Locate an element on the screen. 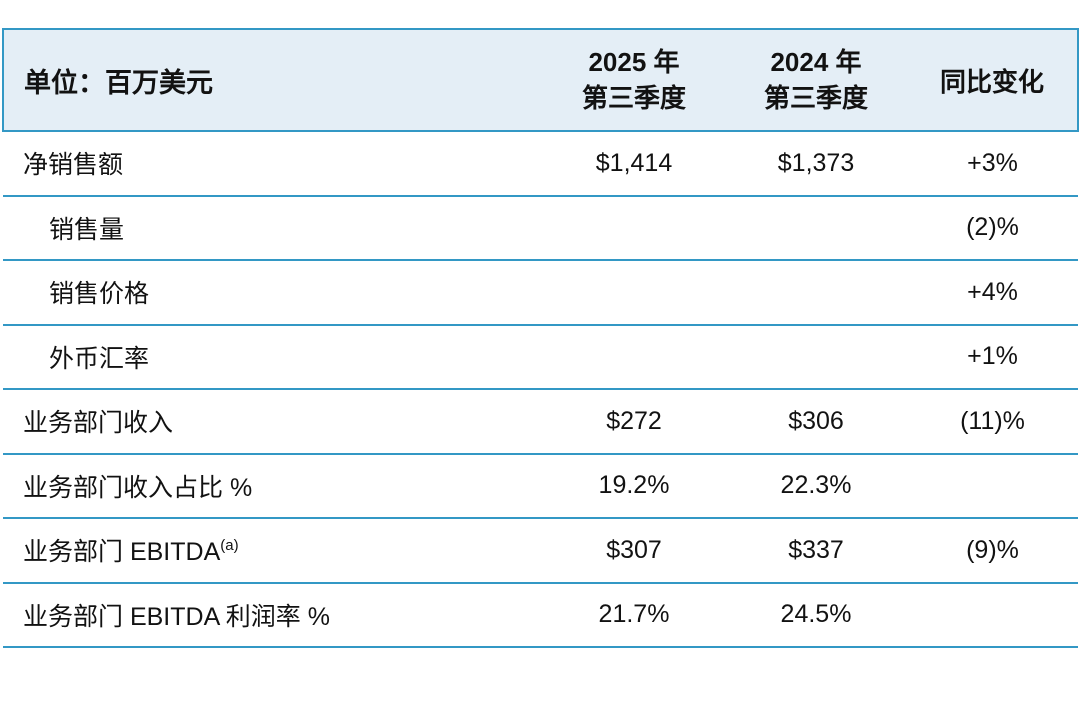 The height and width of the screenshot is (705, 1080). value-q3-2025: $307 is located at coordinates (634, 551).